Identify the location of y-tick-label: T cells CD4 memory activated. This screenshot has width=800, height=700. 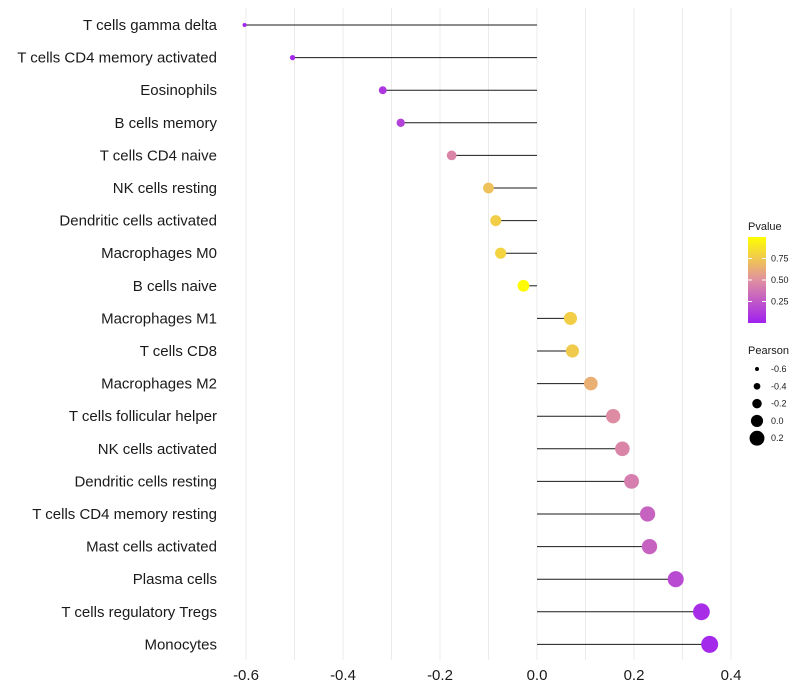
(117, 58).